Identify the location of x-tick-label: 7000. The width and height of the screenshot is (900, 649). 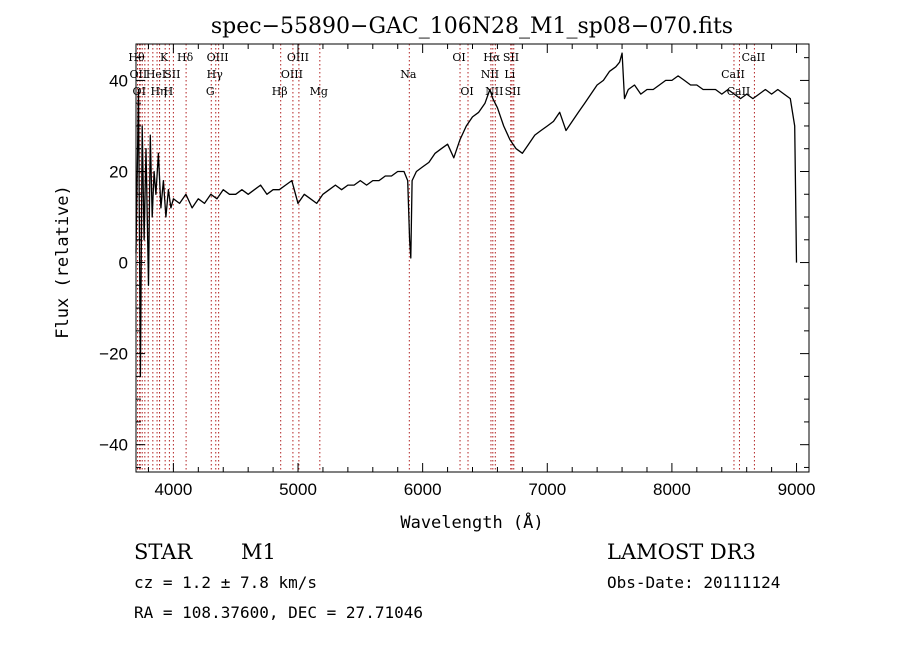
(547, 489).